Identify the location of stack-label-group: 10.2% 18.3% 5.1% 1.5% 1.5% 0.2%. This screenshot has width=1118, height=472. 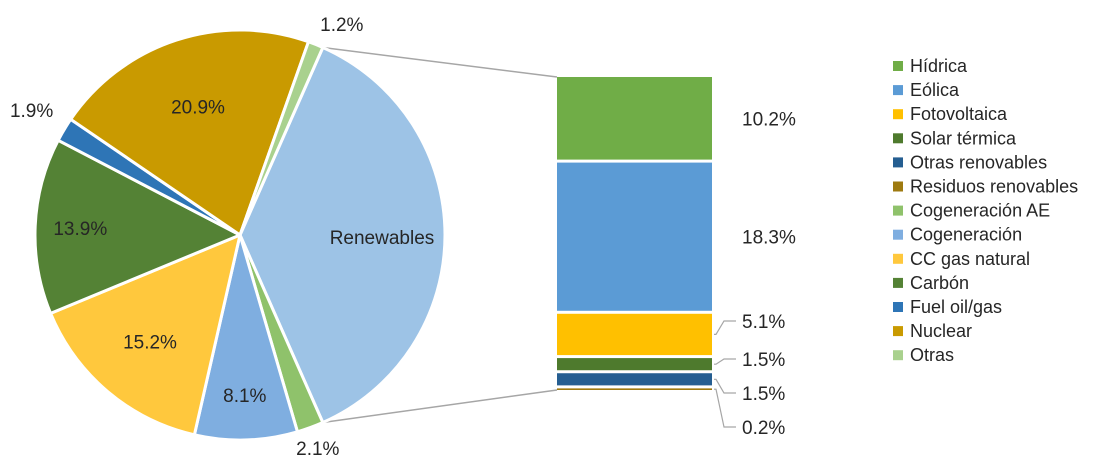
(755, 274).